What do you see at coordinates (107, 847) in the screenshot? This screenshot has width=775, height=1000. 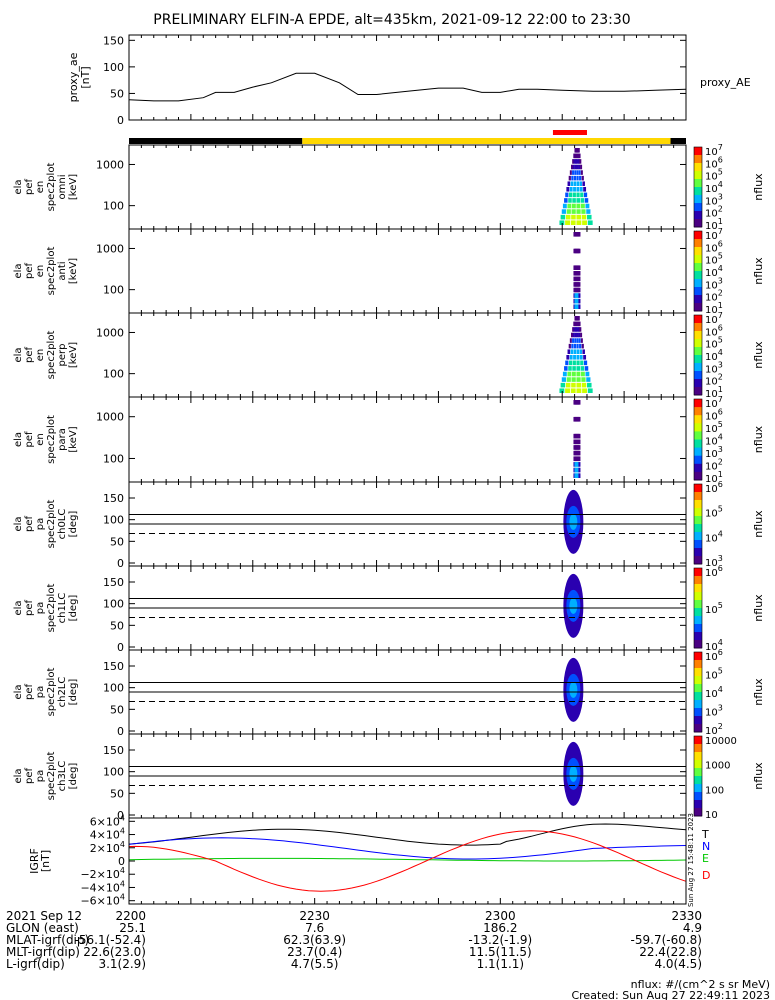 I see `igrf-ytick-label: 2×10⁴` at bounding box center [107, 847].